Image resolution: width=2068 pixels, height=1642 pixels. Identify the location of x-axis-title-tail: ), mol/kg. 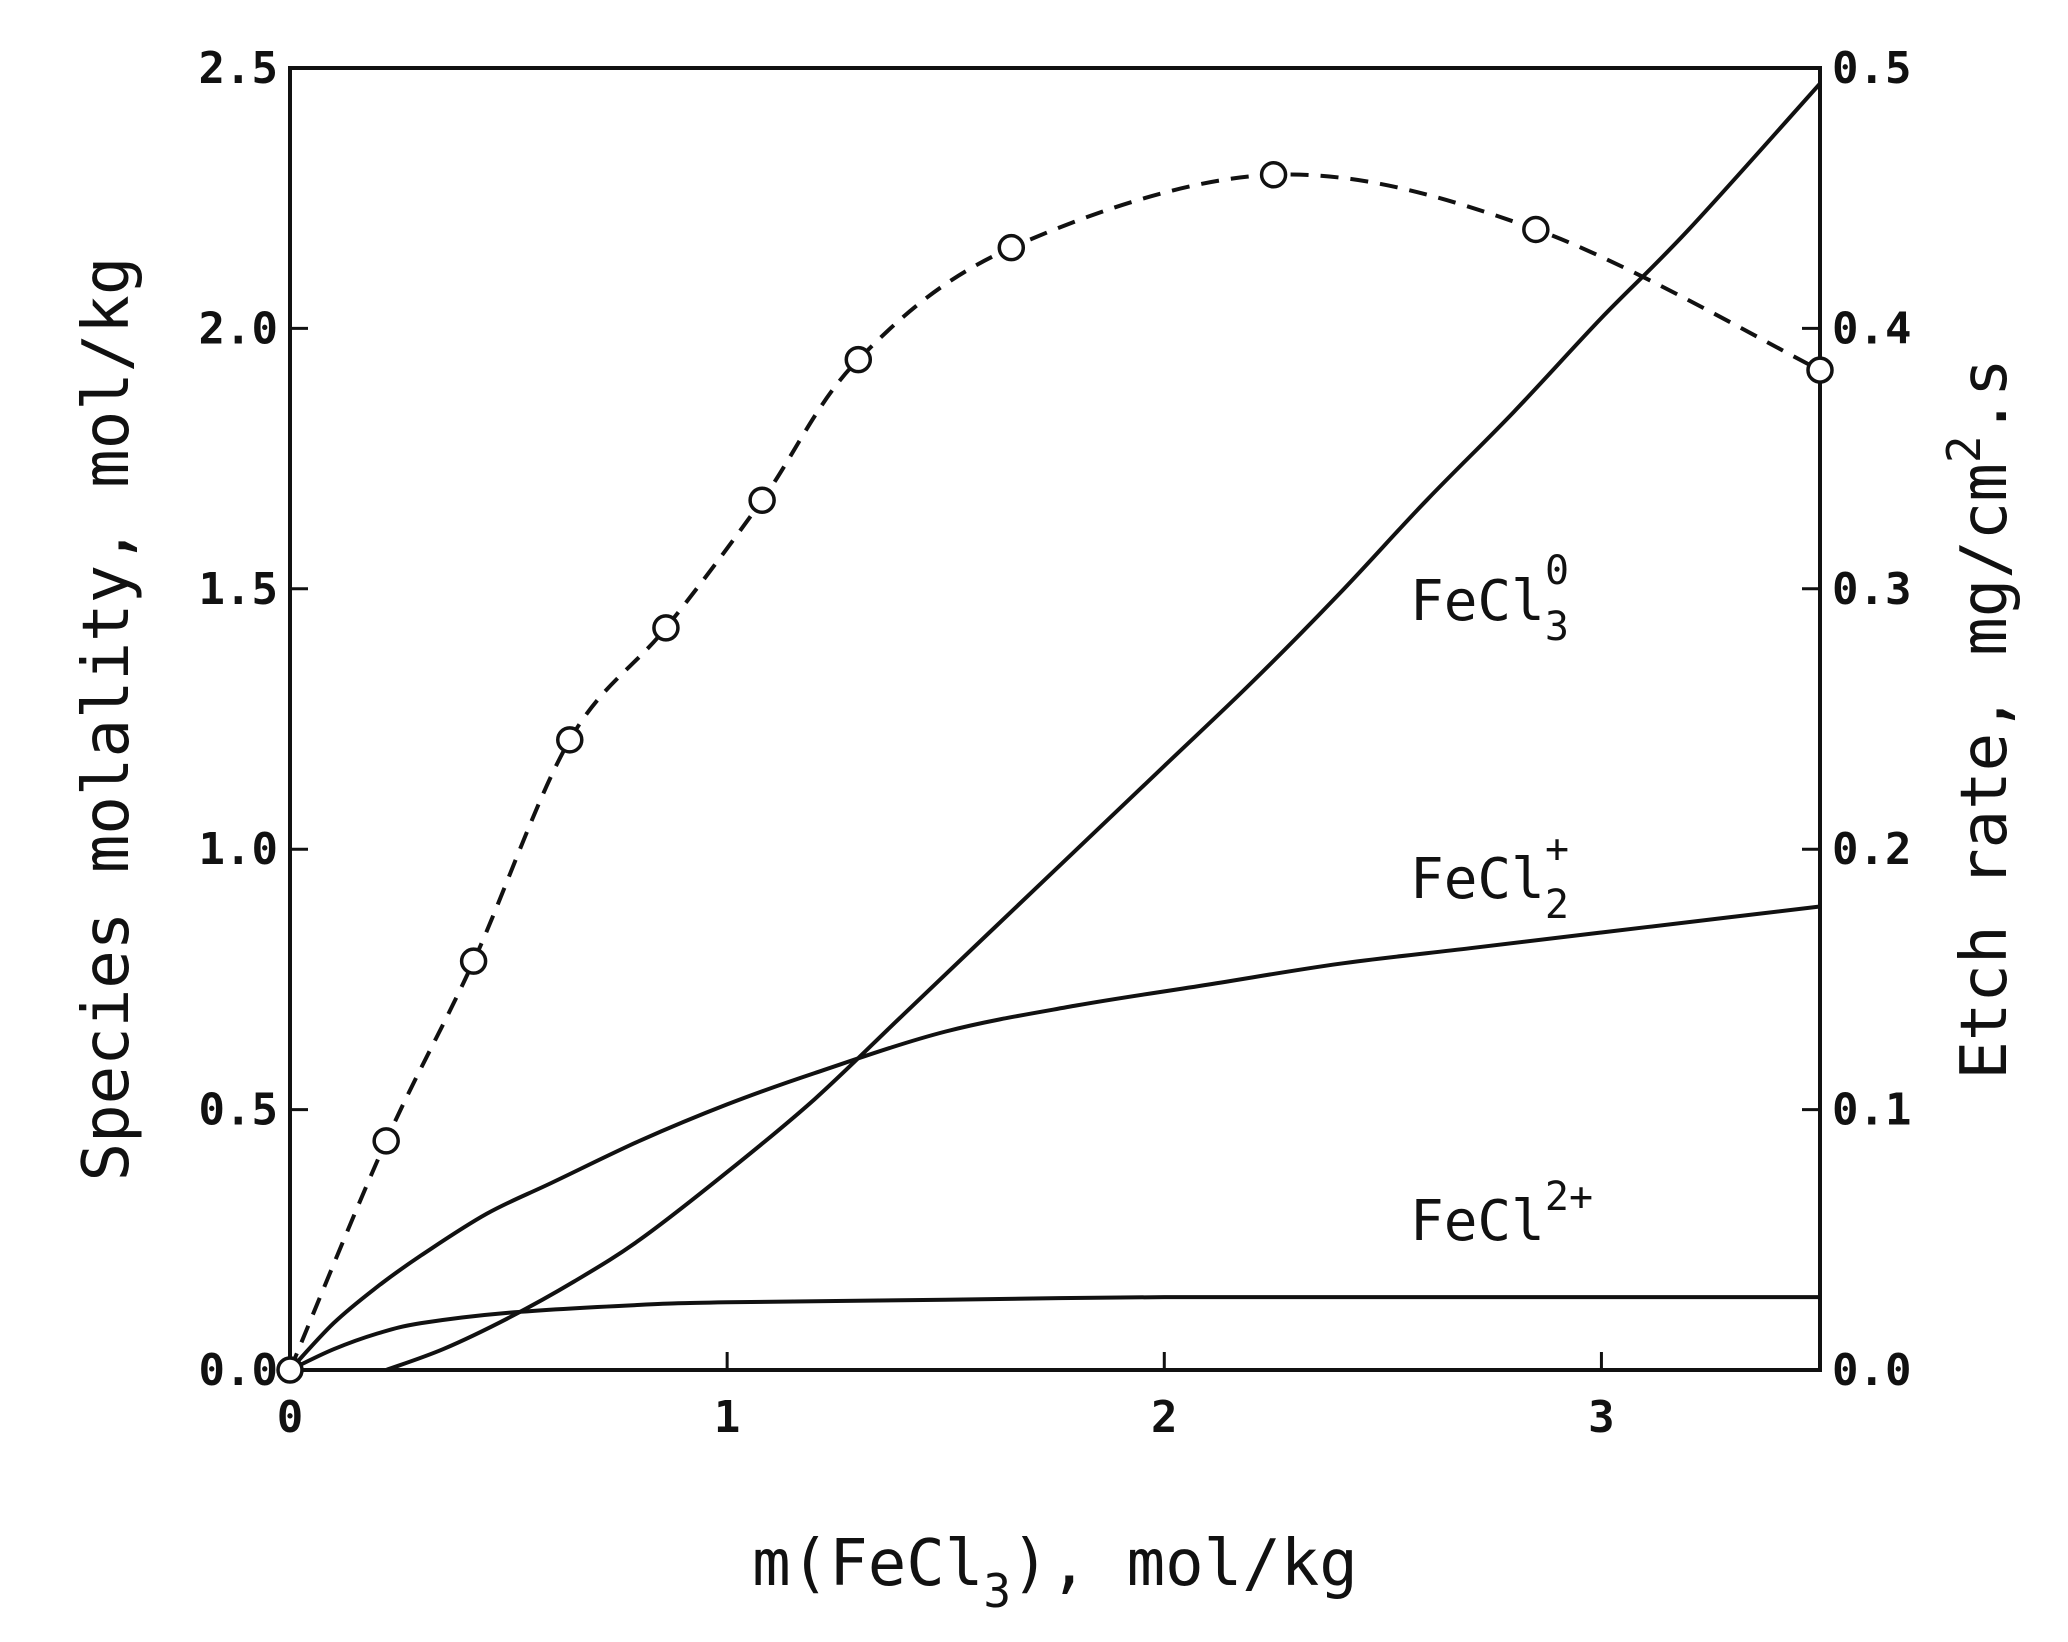
(1184, 1564).